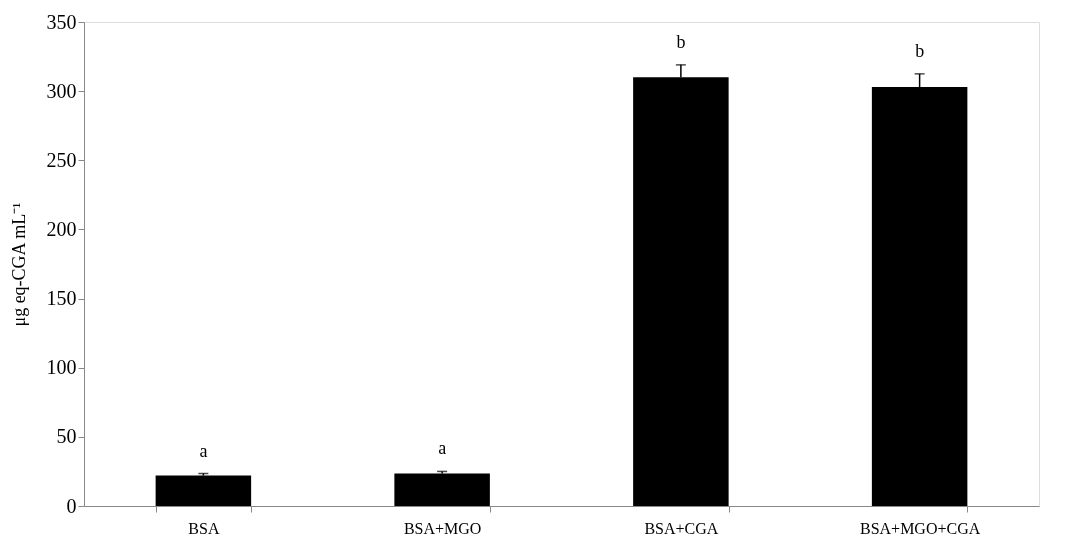 Image resolution: width=1088 pixels, height=552 pixels. I want to click on x-tick-label: BSA+MGO, so click(442, 528).